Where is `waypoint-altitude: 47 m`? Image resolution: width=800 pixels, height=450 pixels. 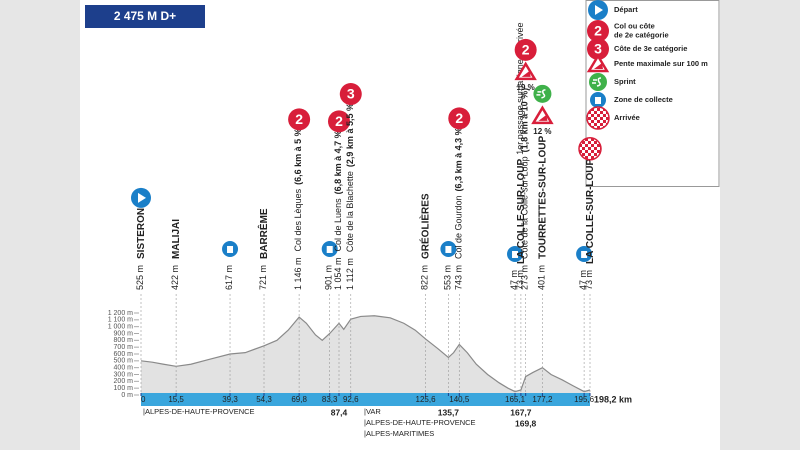
waypoint-altitude: 47 m is located at coordinates (583, 280).